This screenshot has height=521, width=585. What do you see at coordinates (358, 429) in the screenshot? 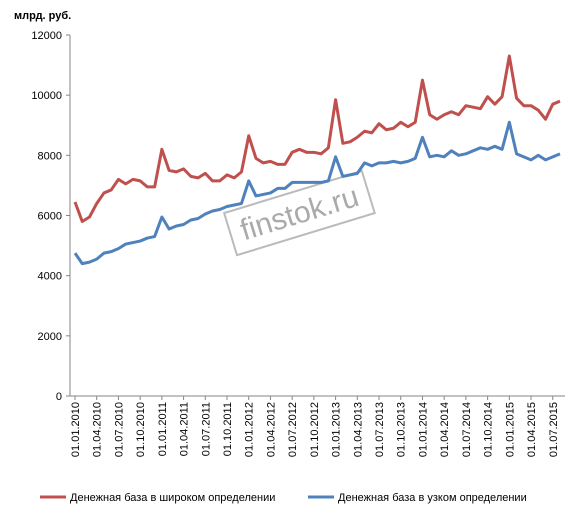
I see `x-tick-label: 01.04.2013` at bounding box center [358, 429].